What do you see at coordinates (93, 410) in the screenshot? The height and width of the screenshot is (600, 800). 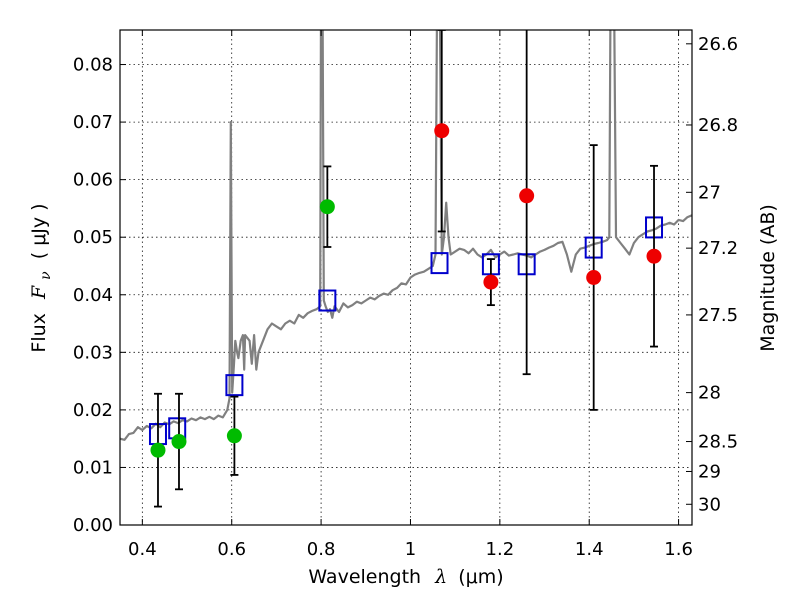 I see `y-tick-label: 0.02` at bounding box center [93, 410].